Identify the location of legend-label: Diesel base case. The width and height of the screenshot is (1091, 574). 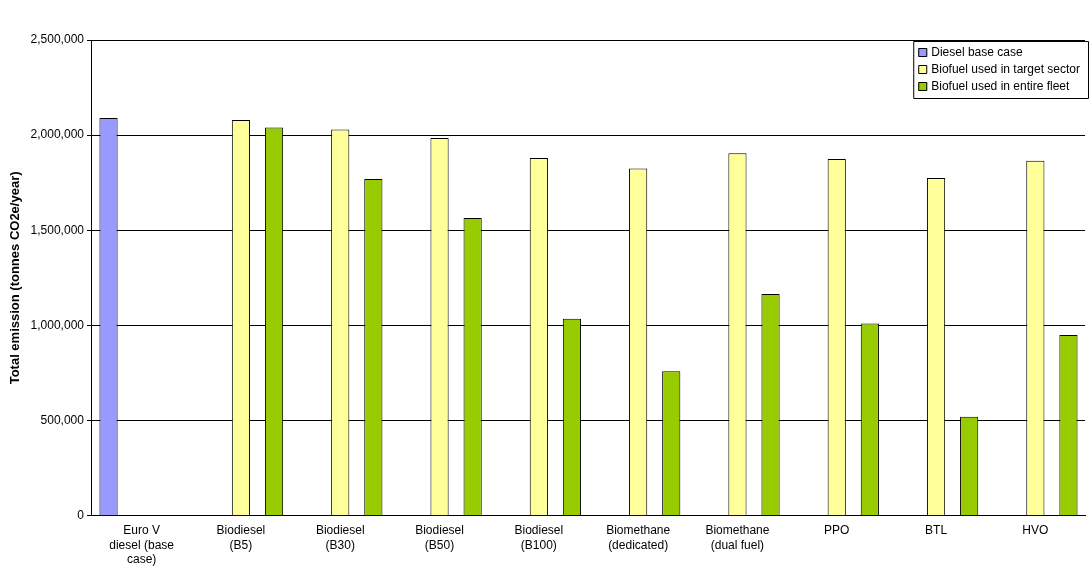
(977, 52).